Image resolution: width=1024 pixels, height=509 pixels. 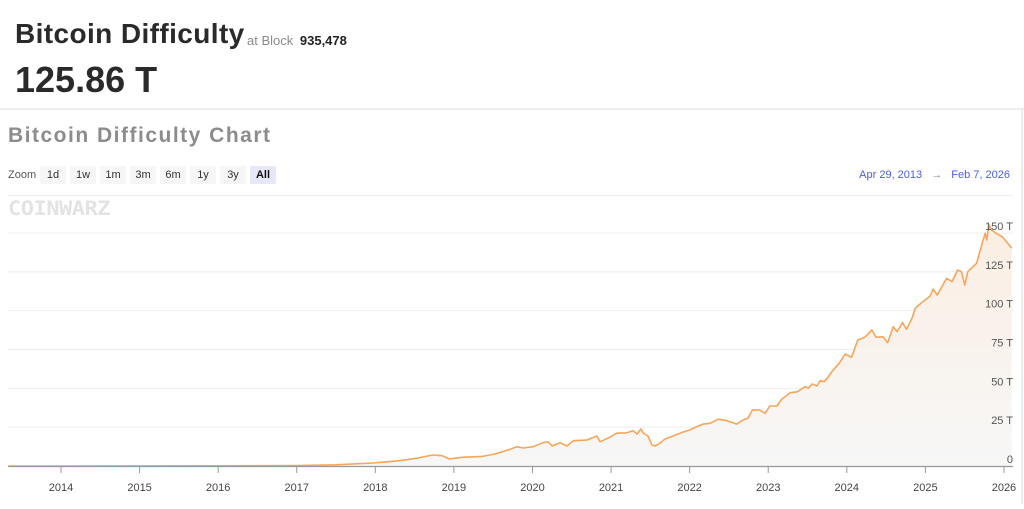 I want to click on block-number: 935,478, so click(x=323, y=40).